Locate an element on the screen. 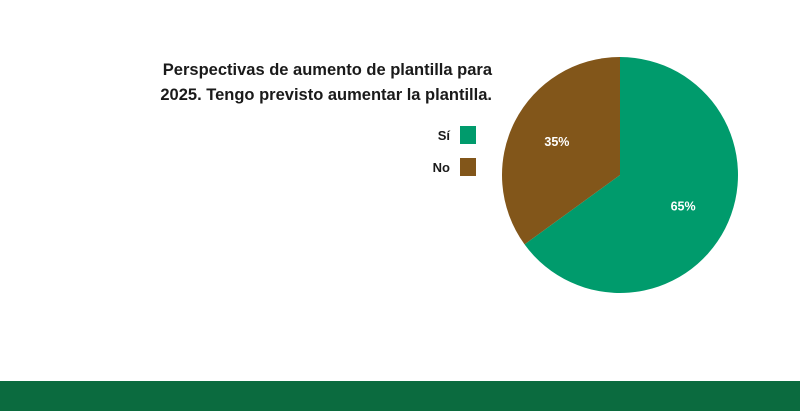  legend-item-no: No is located at coordinates (454, 167).